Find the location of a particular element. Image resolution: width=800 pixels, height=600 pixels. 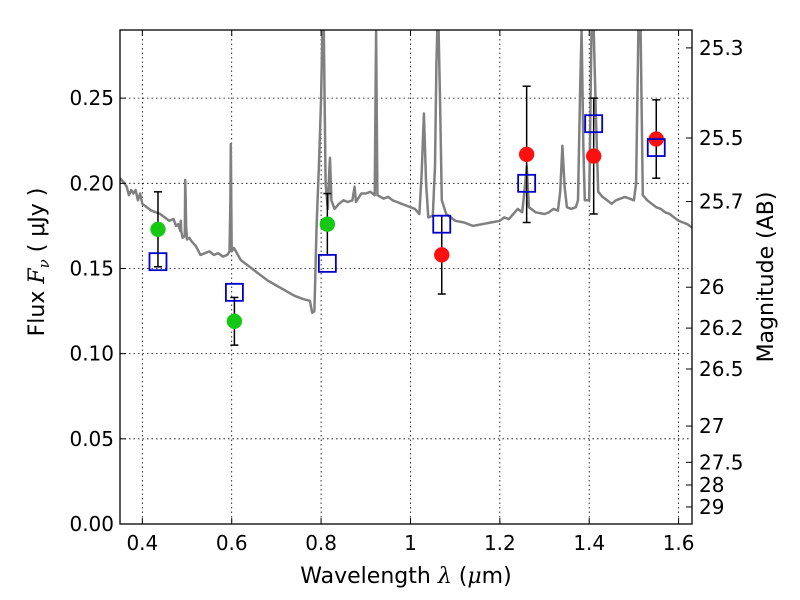

y-tick-label: 0.15 is located at coordinates (91, 268).